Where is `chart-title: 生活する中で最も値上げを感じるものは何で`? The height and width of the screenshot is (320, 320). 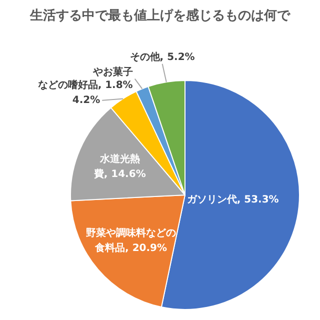 chart-title: 生活する中で最も値上げを感じるものは何で is located at coordinates (160, 15).